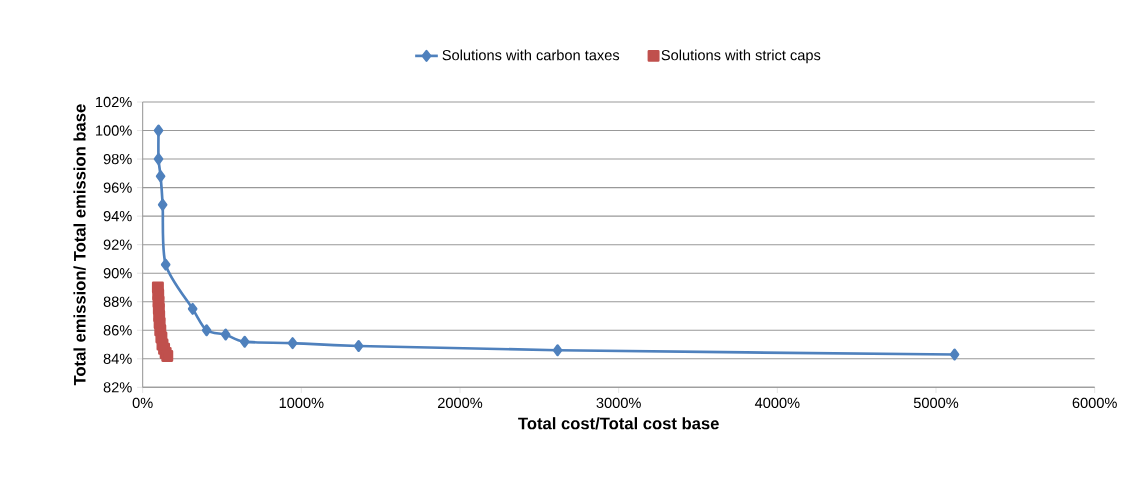 This screenshot has height=494, width=1148. I want to click on legend-label: Solutions with carbon taxes, so click(531, 55).